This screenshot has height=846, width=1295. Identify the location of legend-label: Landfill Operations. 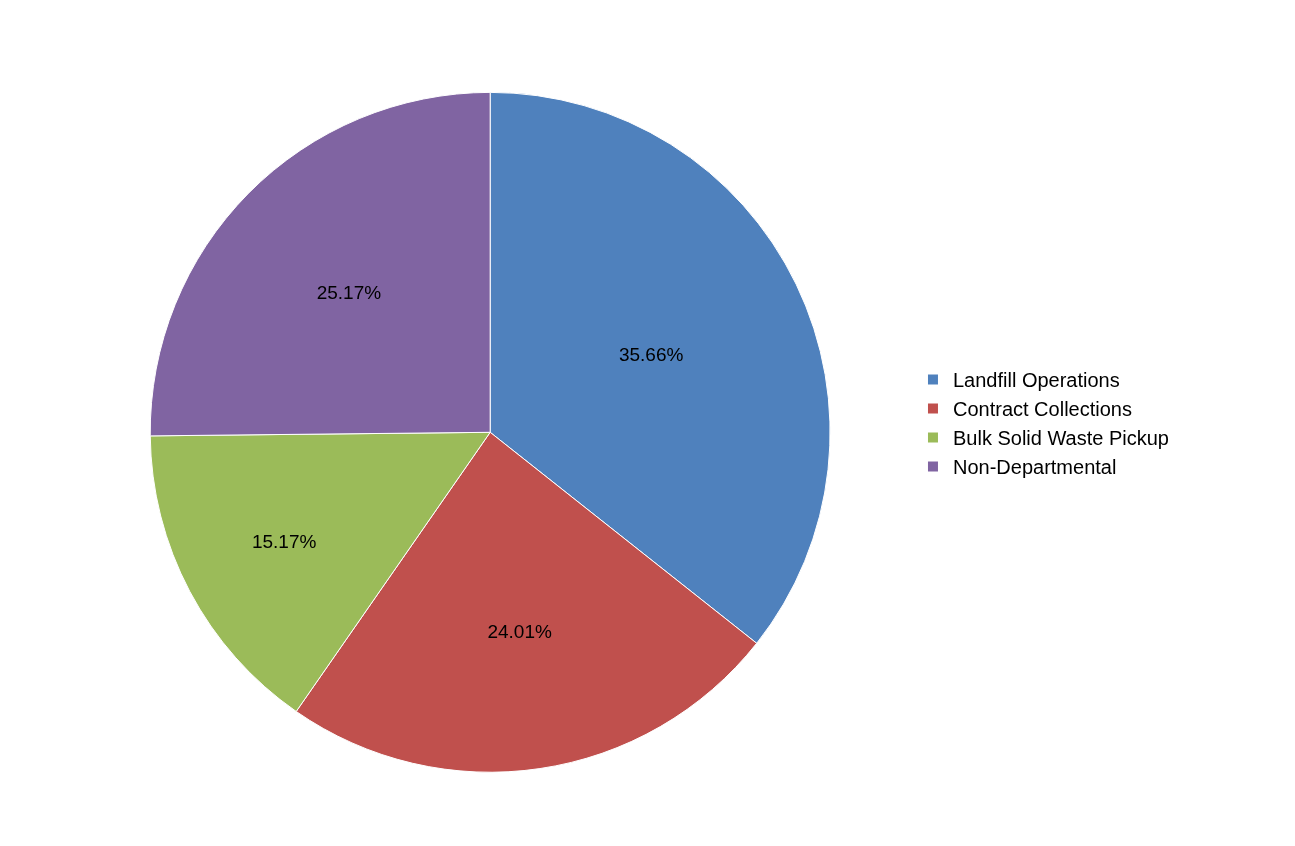
(1036, 380).